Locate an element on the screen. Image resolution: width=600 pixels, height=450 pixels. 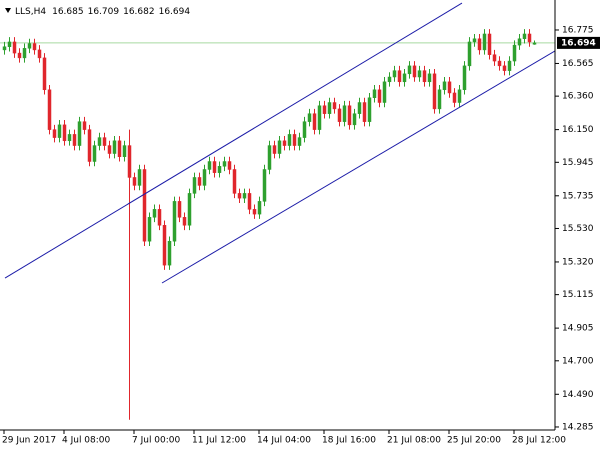
y-tick-label: 15.320 is located at coordinates (578, 262).